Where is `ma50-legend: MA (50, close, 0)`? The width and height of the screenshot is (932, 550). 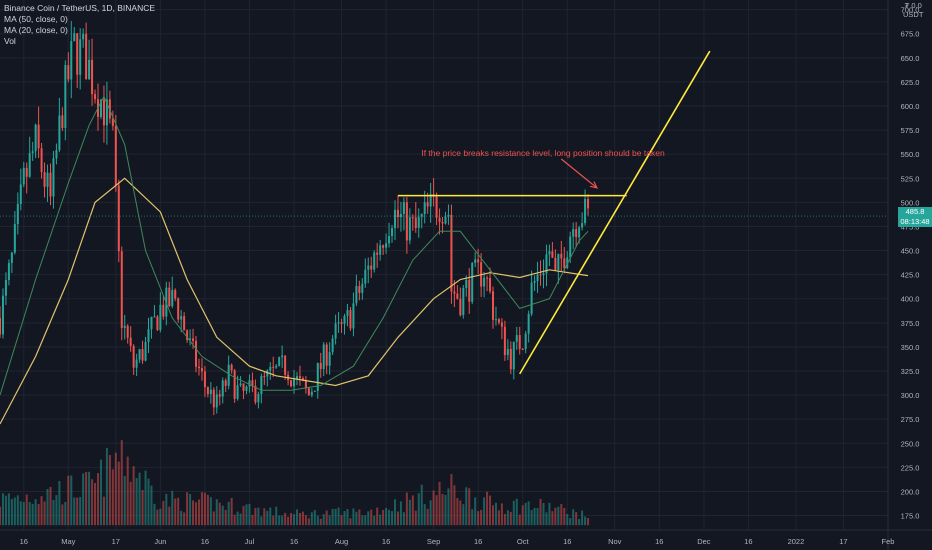 ma50-legend: MA (50, close, 0) is located at coordinates (36, 19).